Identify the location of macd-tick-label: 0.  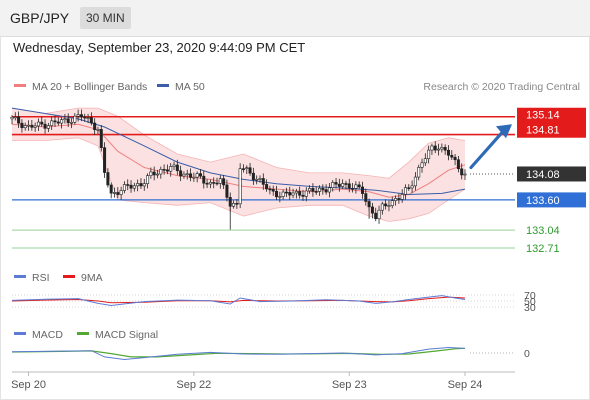
(527, 354).